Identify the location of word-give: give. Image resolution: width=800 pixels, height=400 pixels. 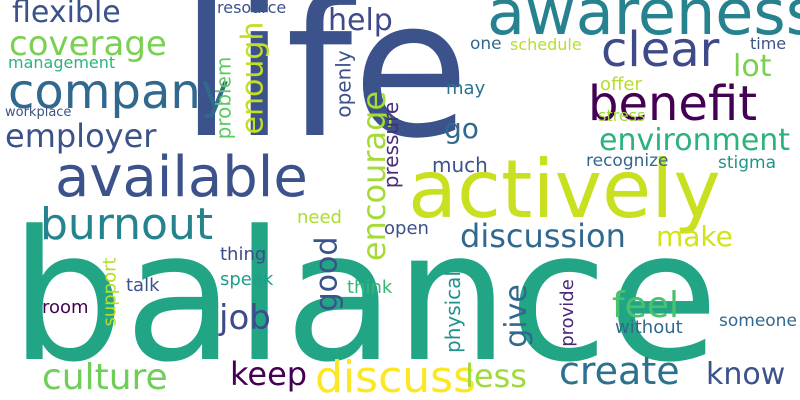
(516, 316).